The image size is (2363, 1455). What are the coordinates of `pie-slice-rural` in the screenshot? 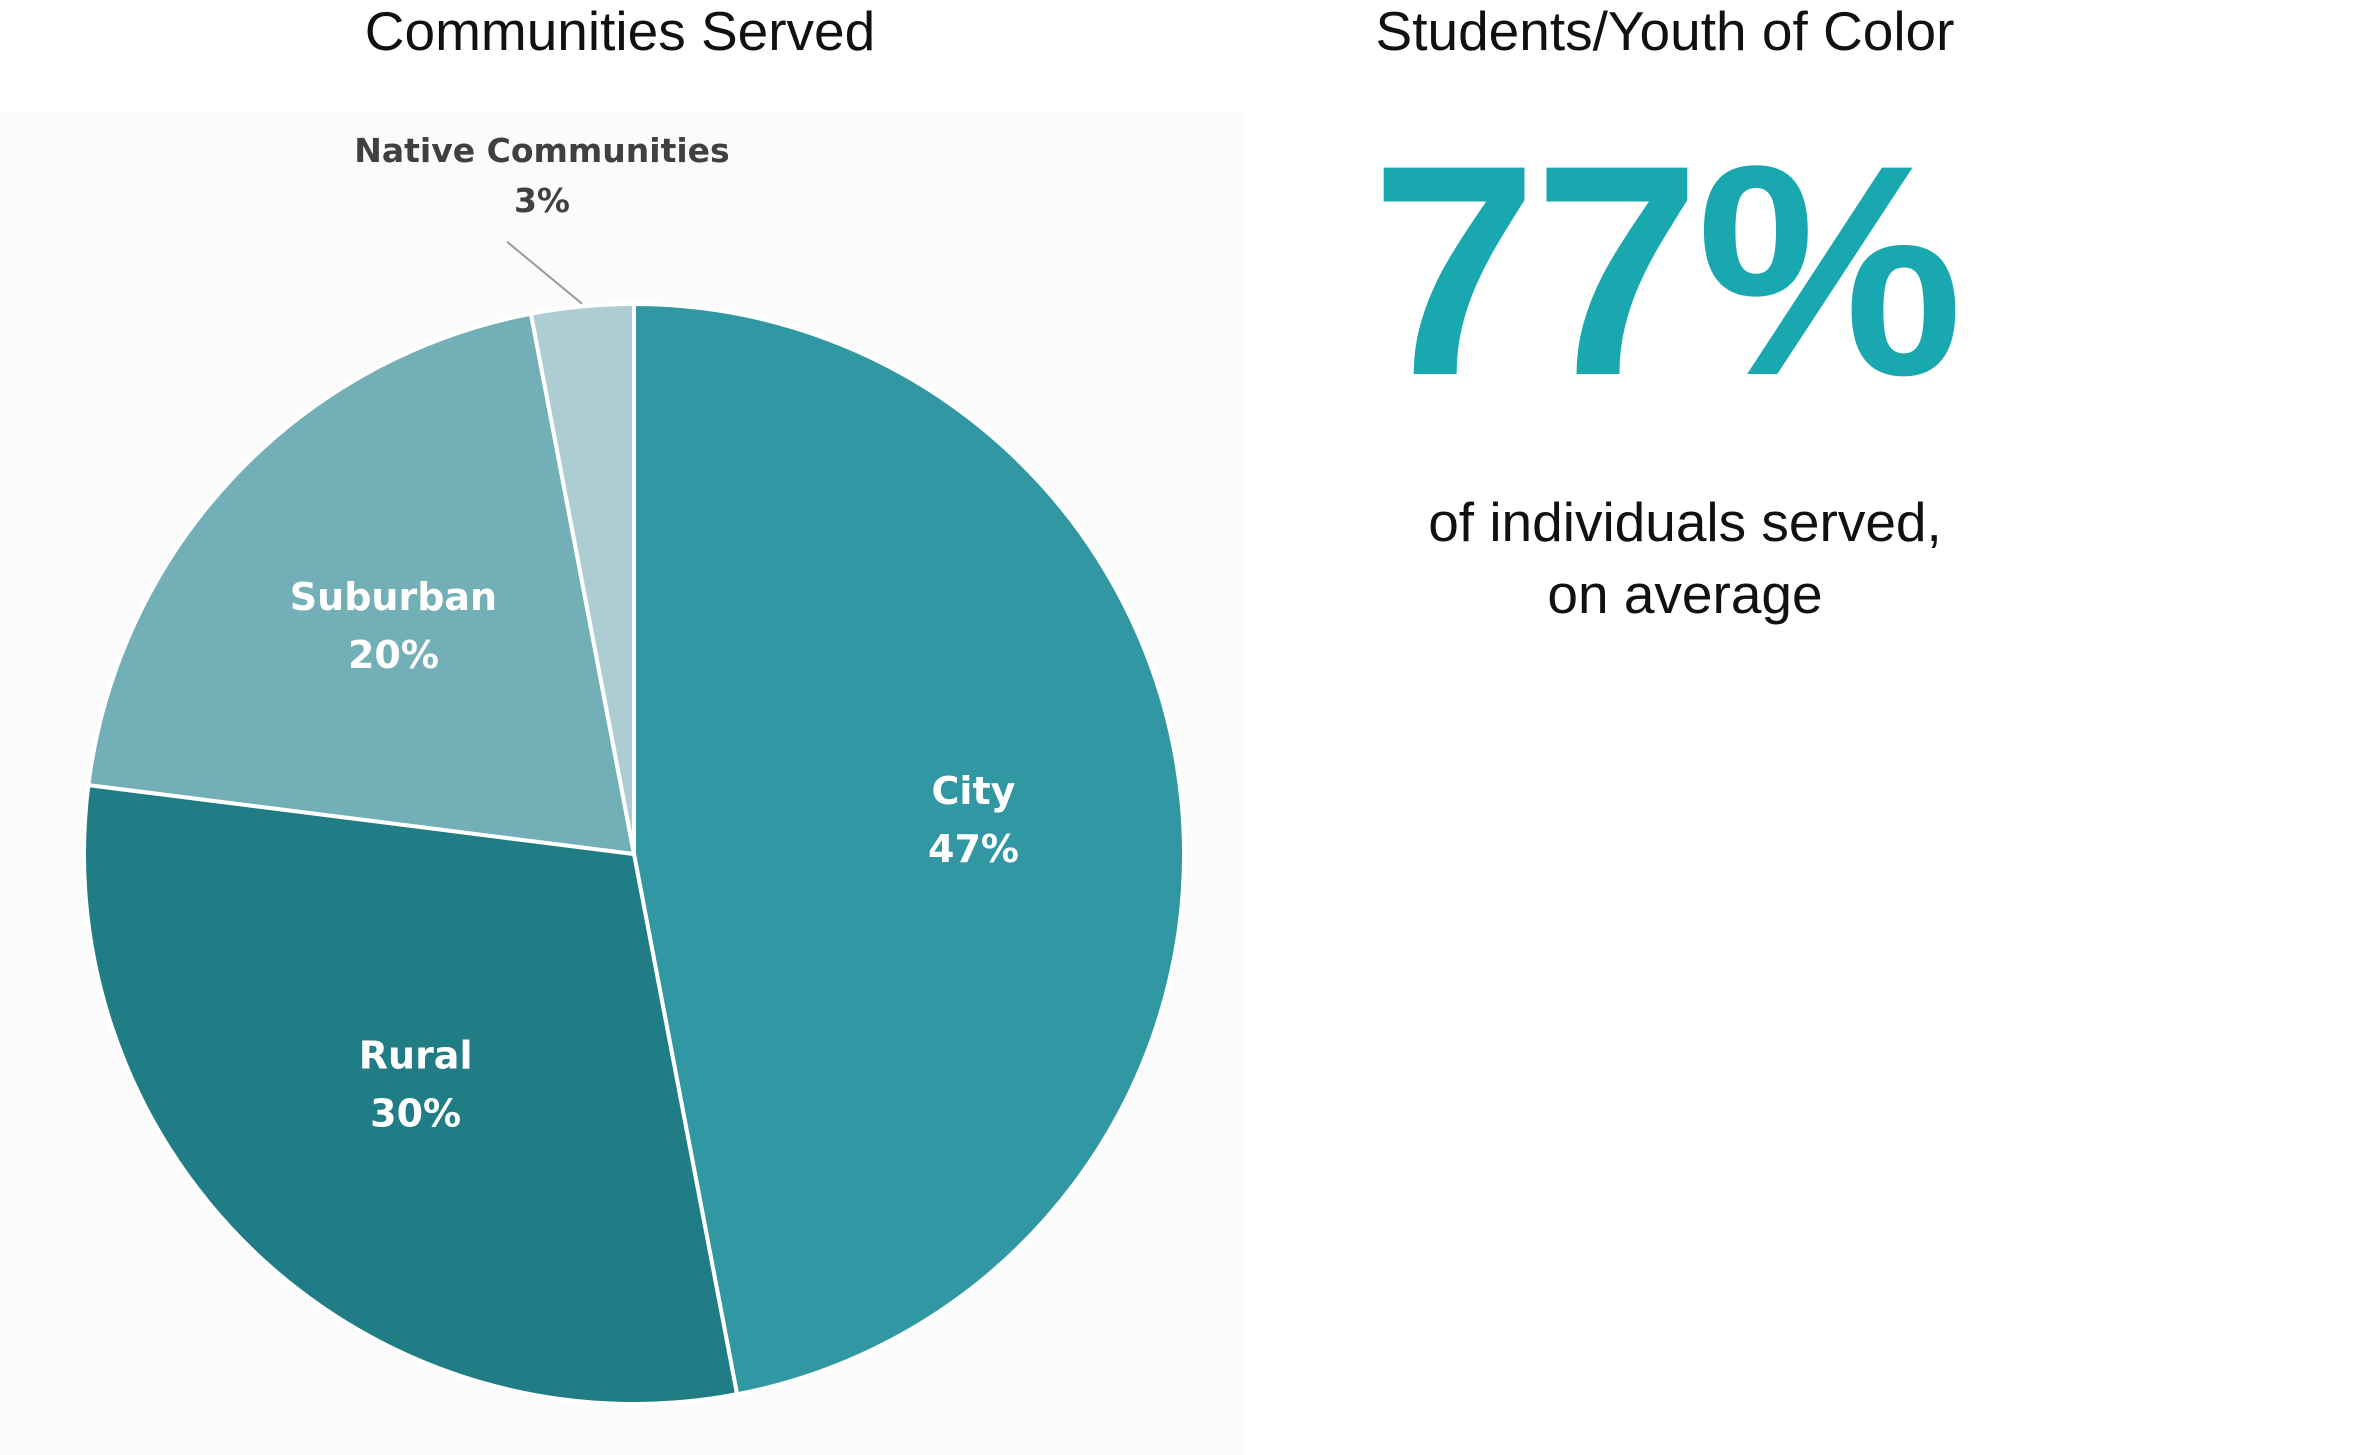 It's located at (411, 1094).